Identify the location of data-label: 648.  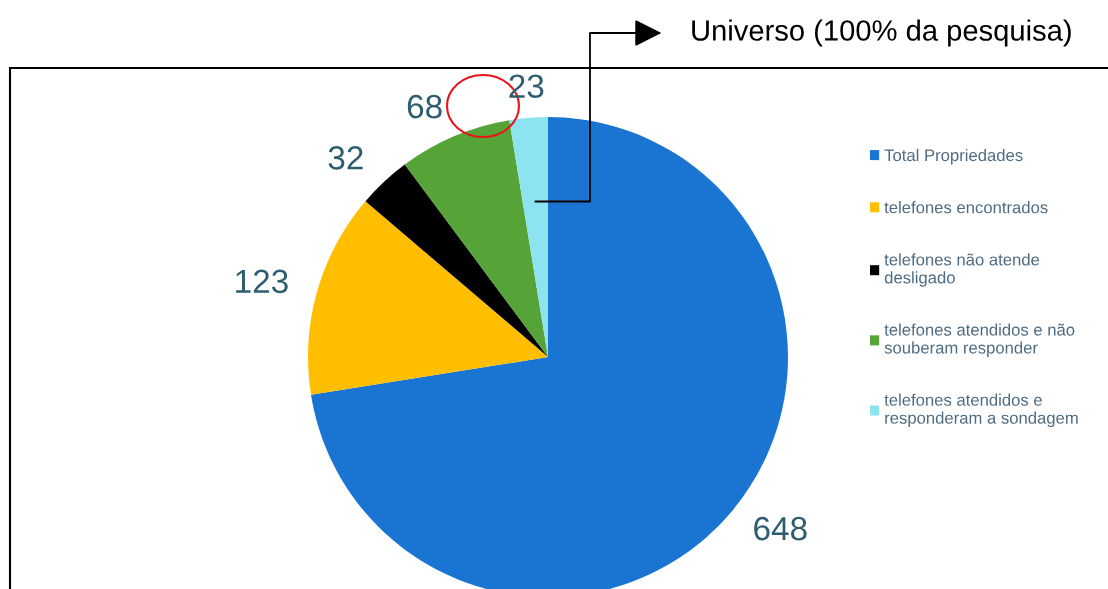
(780, 528).